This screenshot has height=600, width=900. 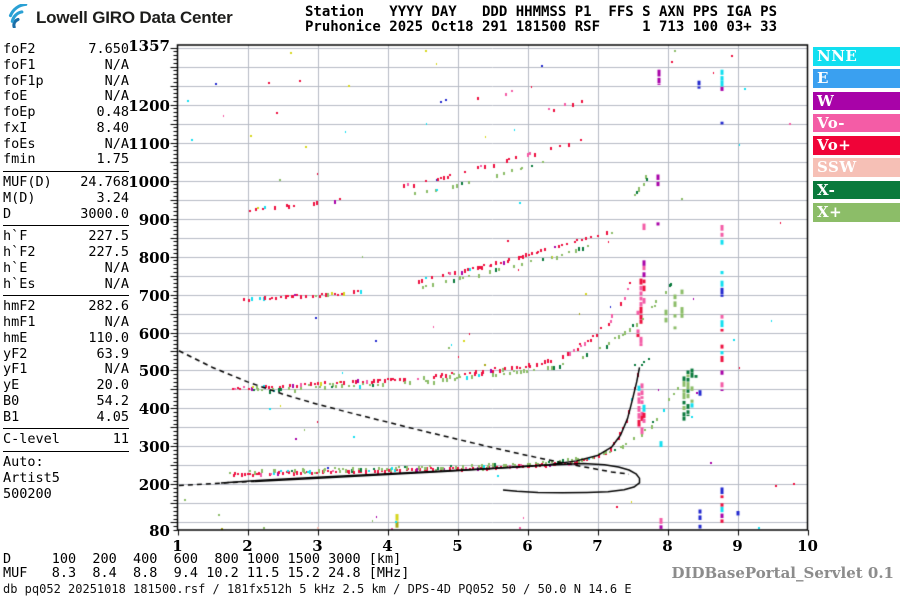 I want to click on echo-type-legend: NNE E W Vo- Vo+ SSW X- X+, so click(x=856, y=136).